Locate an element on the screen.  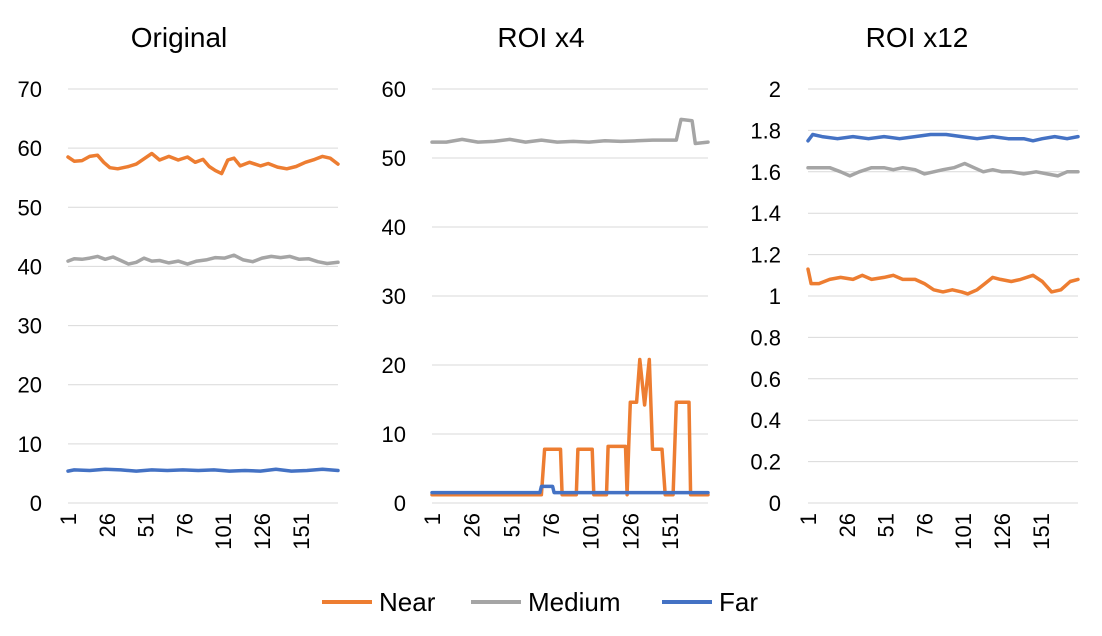
y-tick-label: 1.8 is located at coordinates (765, 130).